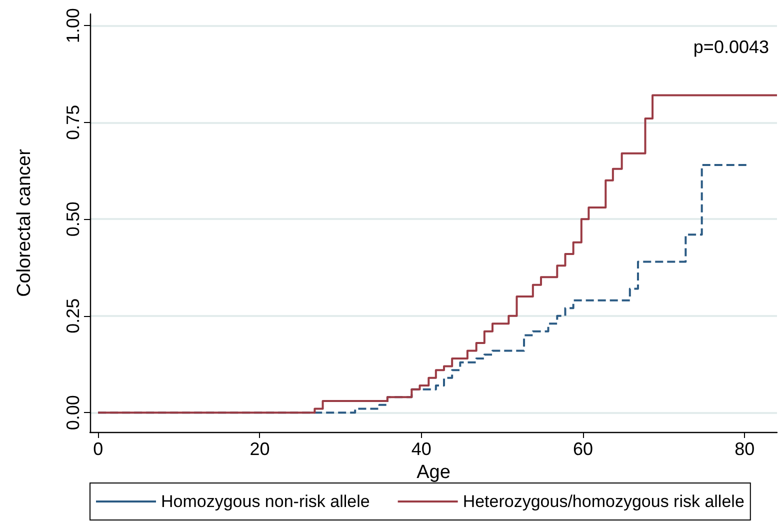 The image size is (781, 532). I want to click on x-tick-label: 60, so click(583, 449).